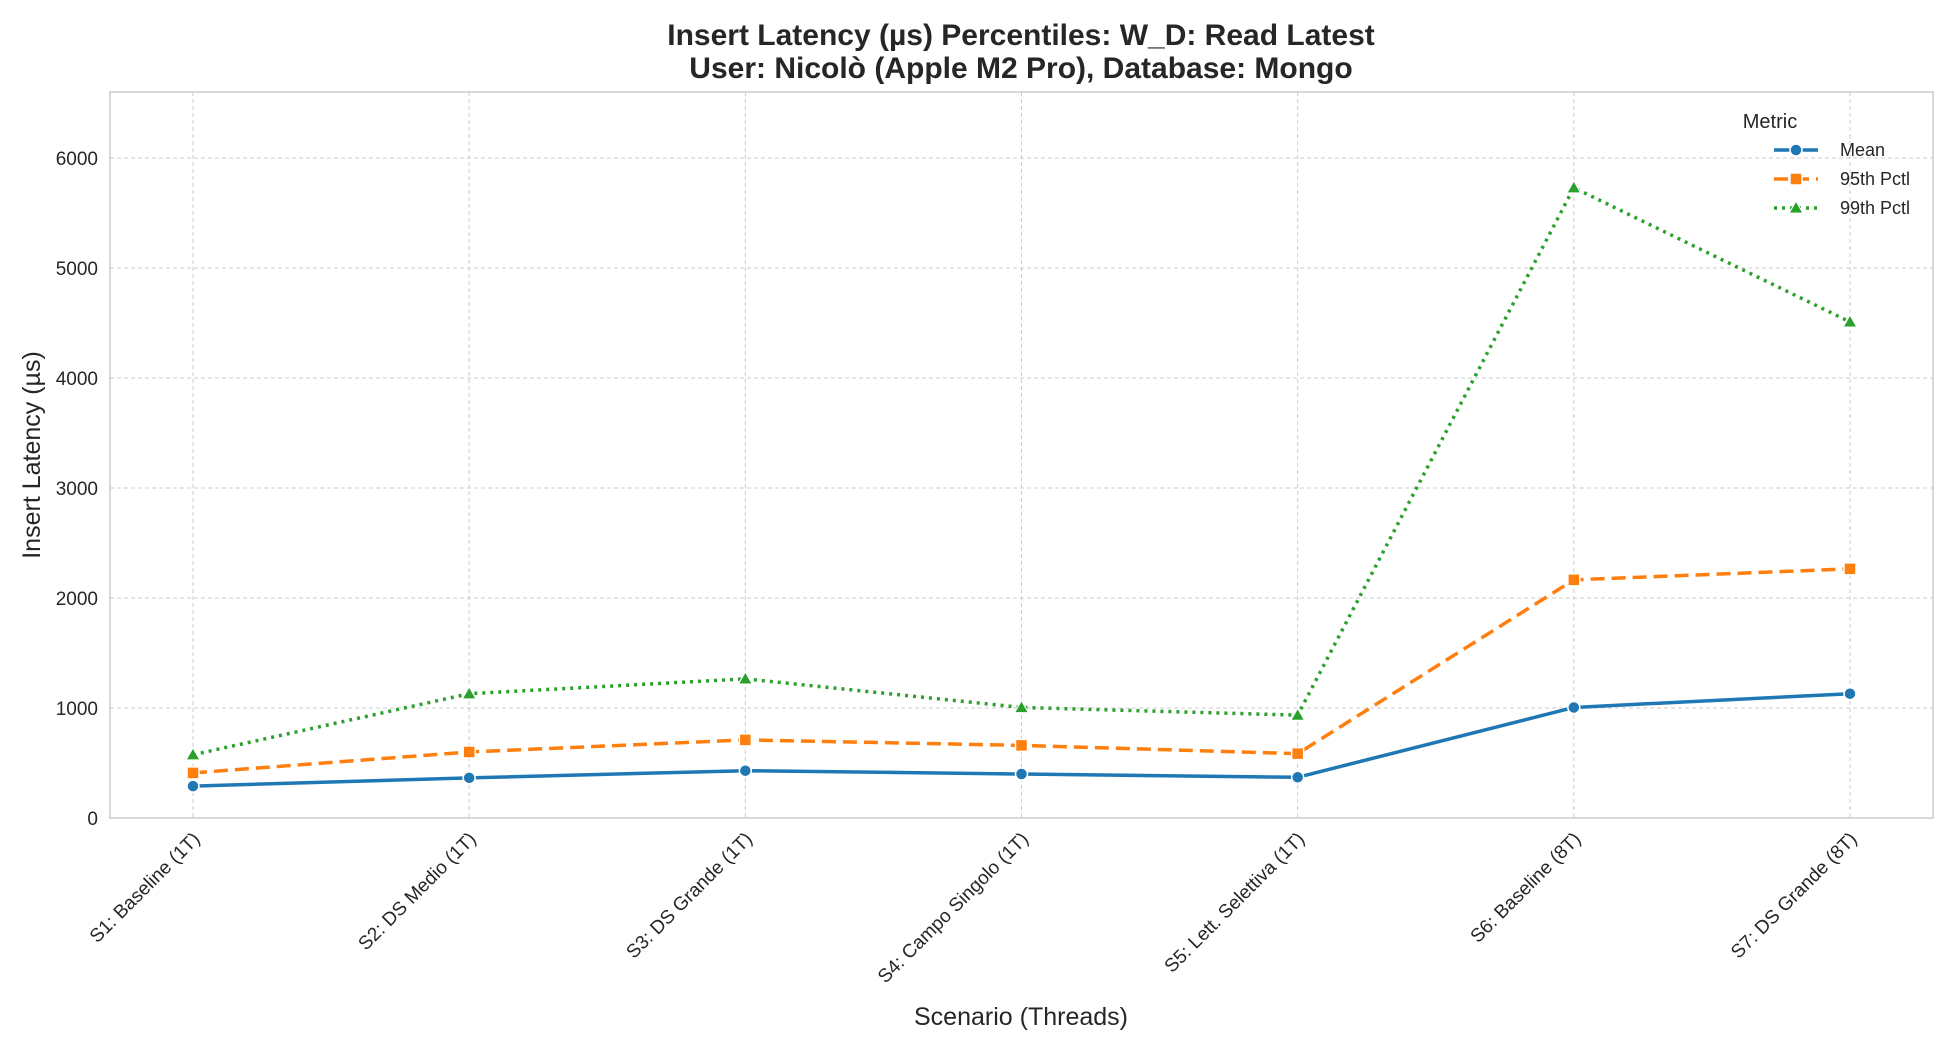 The image size is (1950, 1050). Describe the element at coordinates (1796, 150) in the screenshot. I see `legend-marker-mean` at that location.